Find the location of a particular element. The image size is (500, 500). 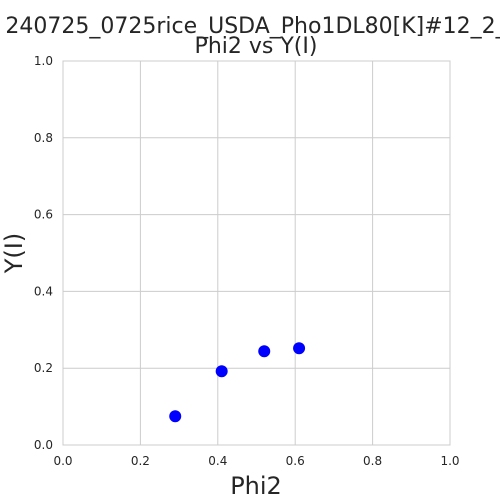

y-tick-label: 0.6 is located at coordinates (43, 215).